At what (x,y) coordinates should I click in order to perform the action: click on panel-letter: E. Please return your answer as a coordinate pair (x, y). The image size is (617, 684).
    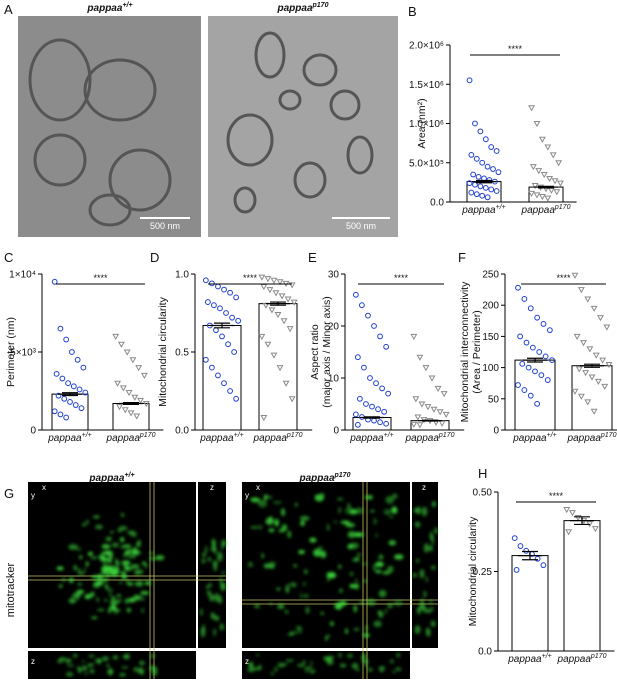
    Looking at the image, I should click on (312, 257).